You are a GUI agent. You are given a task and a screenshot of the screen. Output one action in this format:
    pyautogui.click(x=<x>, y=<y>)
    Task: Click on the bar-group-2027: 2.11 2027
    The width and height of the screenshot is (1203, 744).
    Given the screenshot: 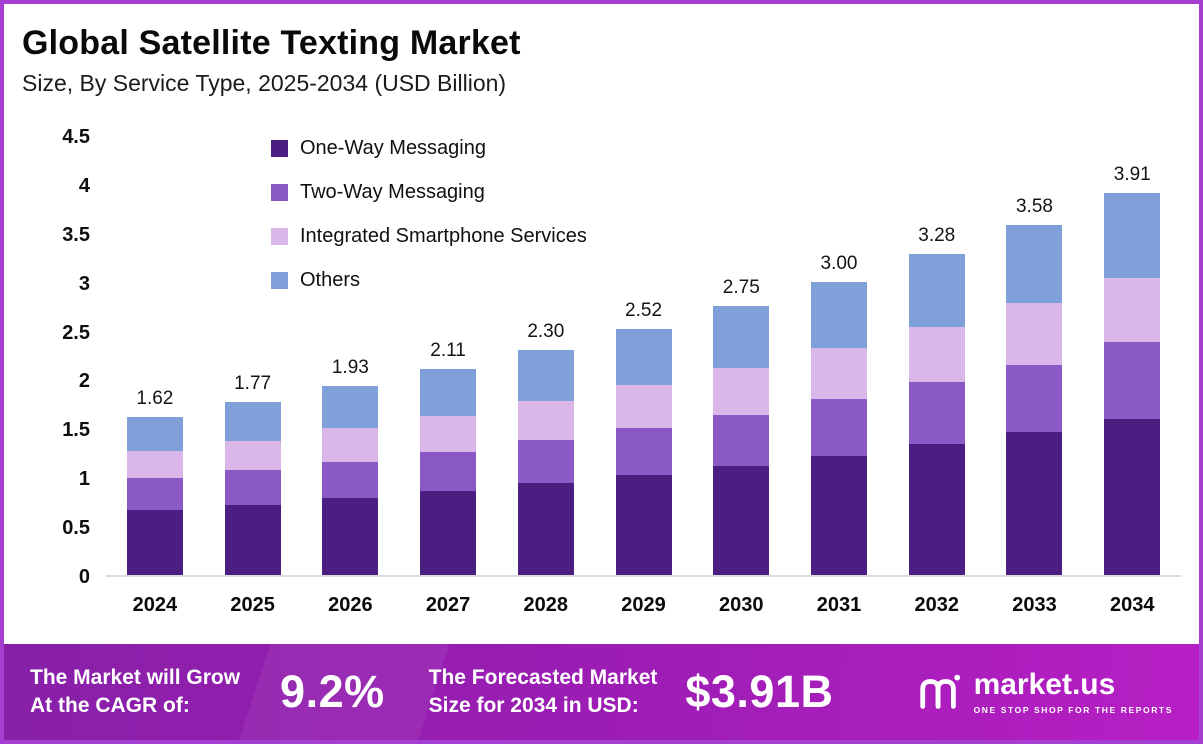 What is the action you would take?
    pyautogui.click(x=448, y=376)
    